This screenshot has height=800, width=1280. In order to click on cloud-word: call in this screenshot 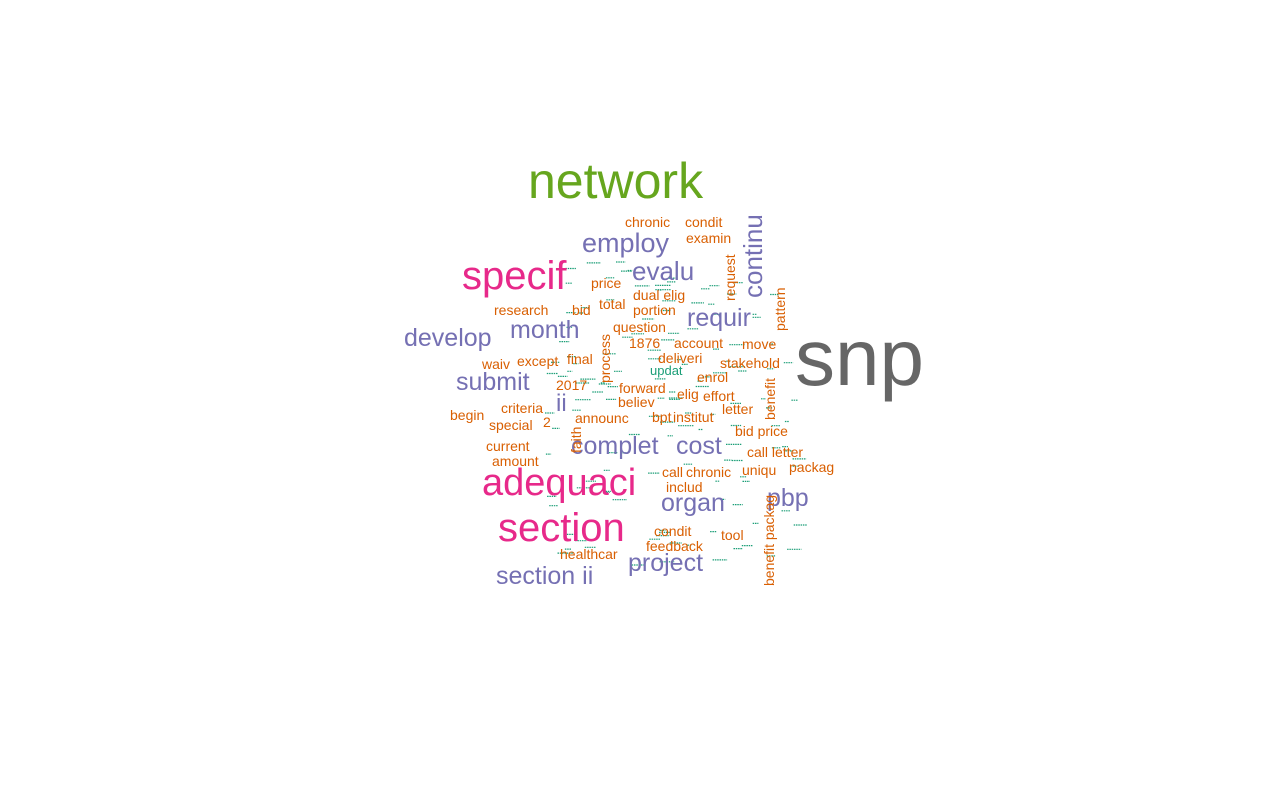, I will do `click(673, 472)`.